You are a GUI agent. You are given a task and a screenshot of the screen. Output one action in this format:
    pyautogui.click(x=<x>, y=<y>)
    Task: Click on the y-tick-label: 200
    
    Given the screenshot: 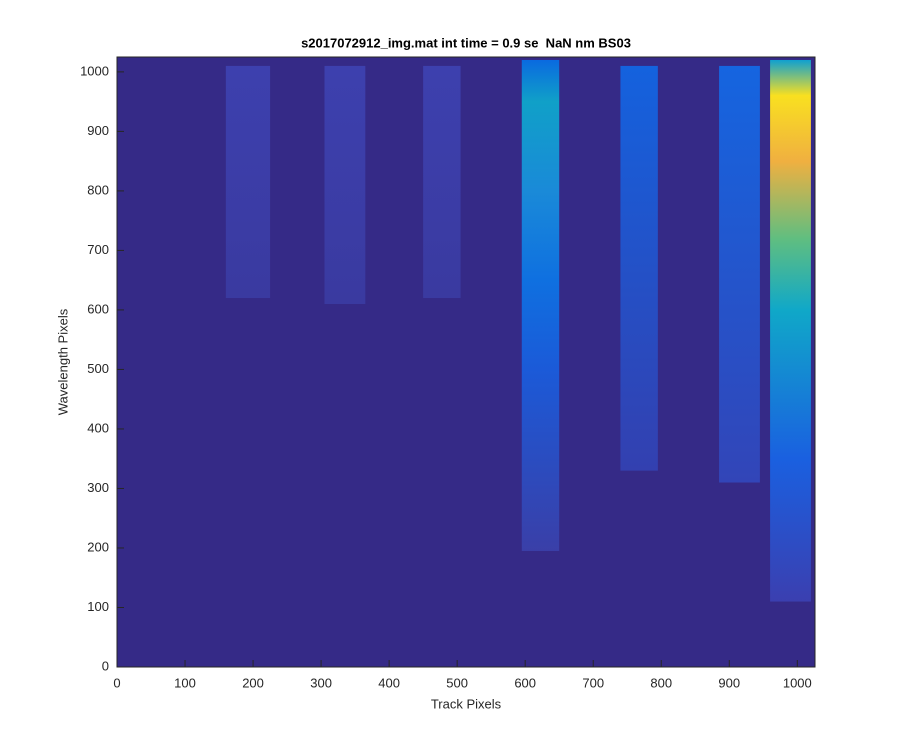 What is the action you would take?
    pyautogui.click(x=98, y=546)
    